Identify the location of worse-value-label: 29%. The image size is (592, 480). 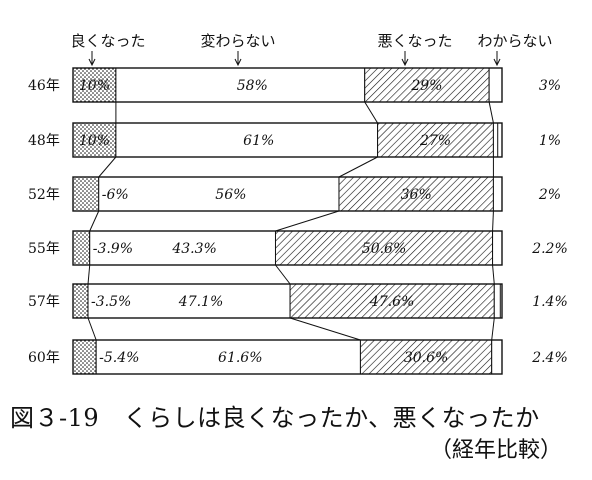
(426, 86).